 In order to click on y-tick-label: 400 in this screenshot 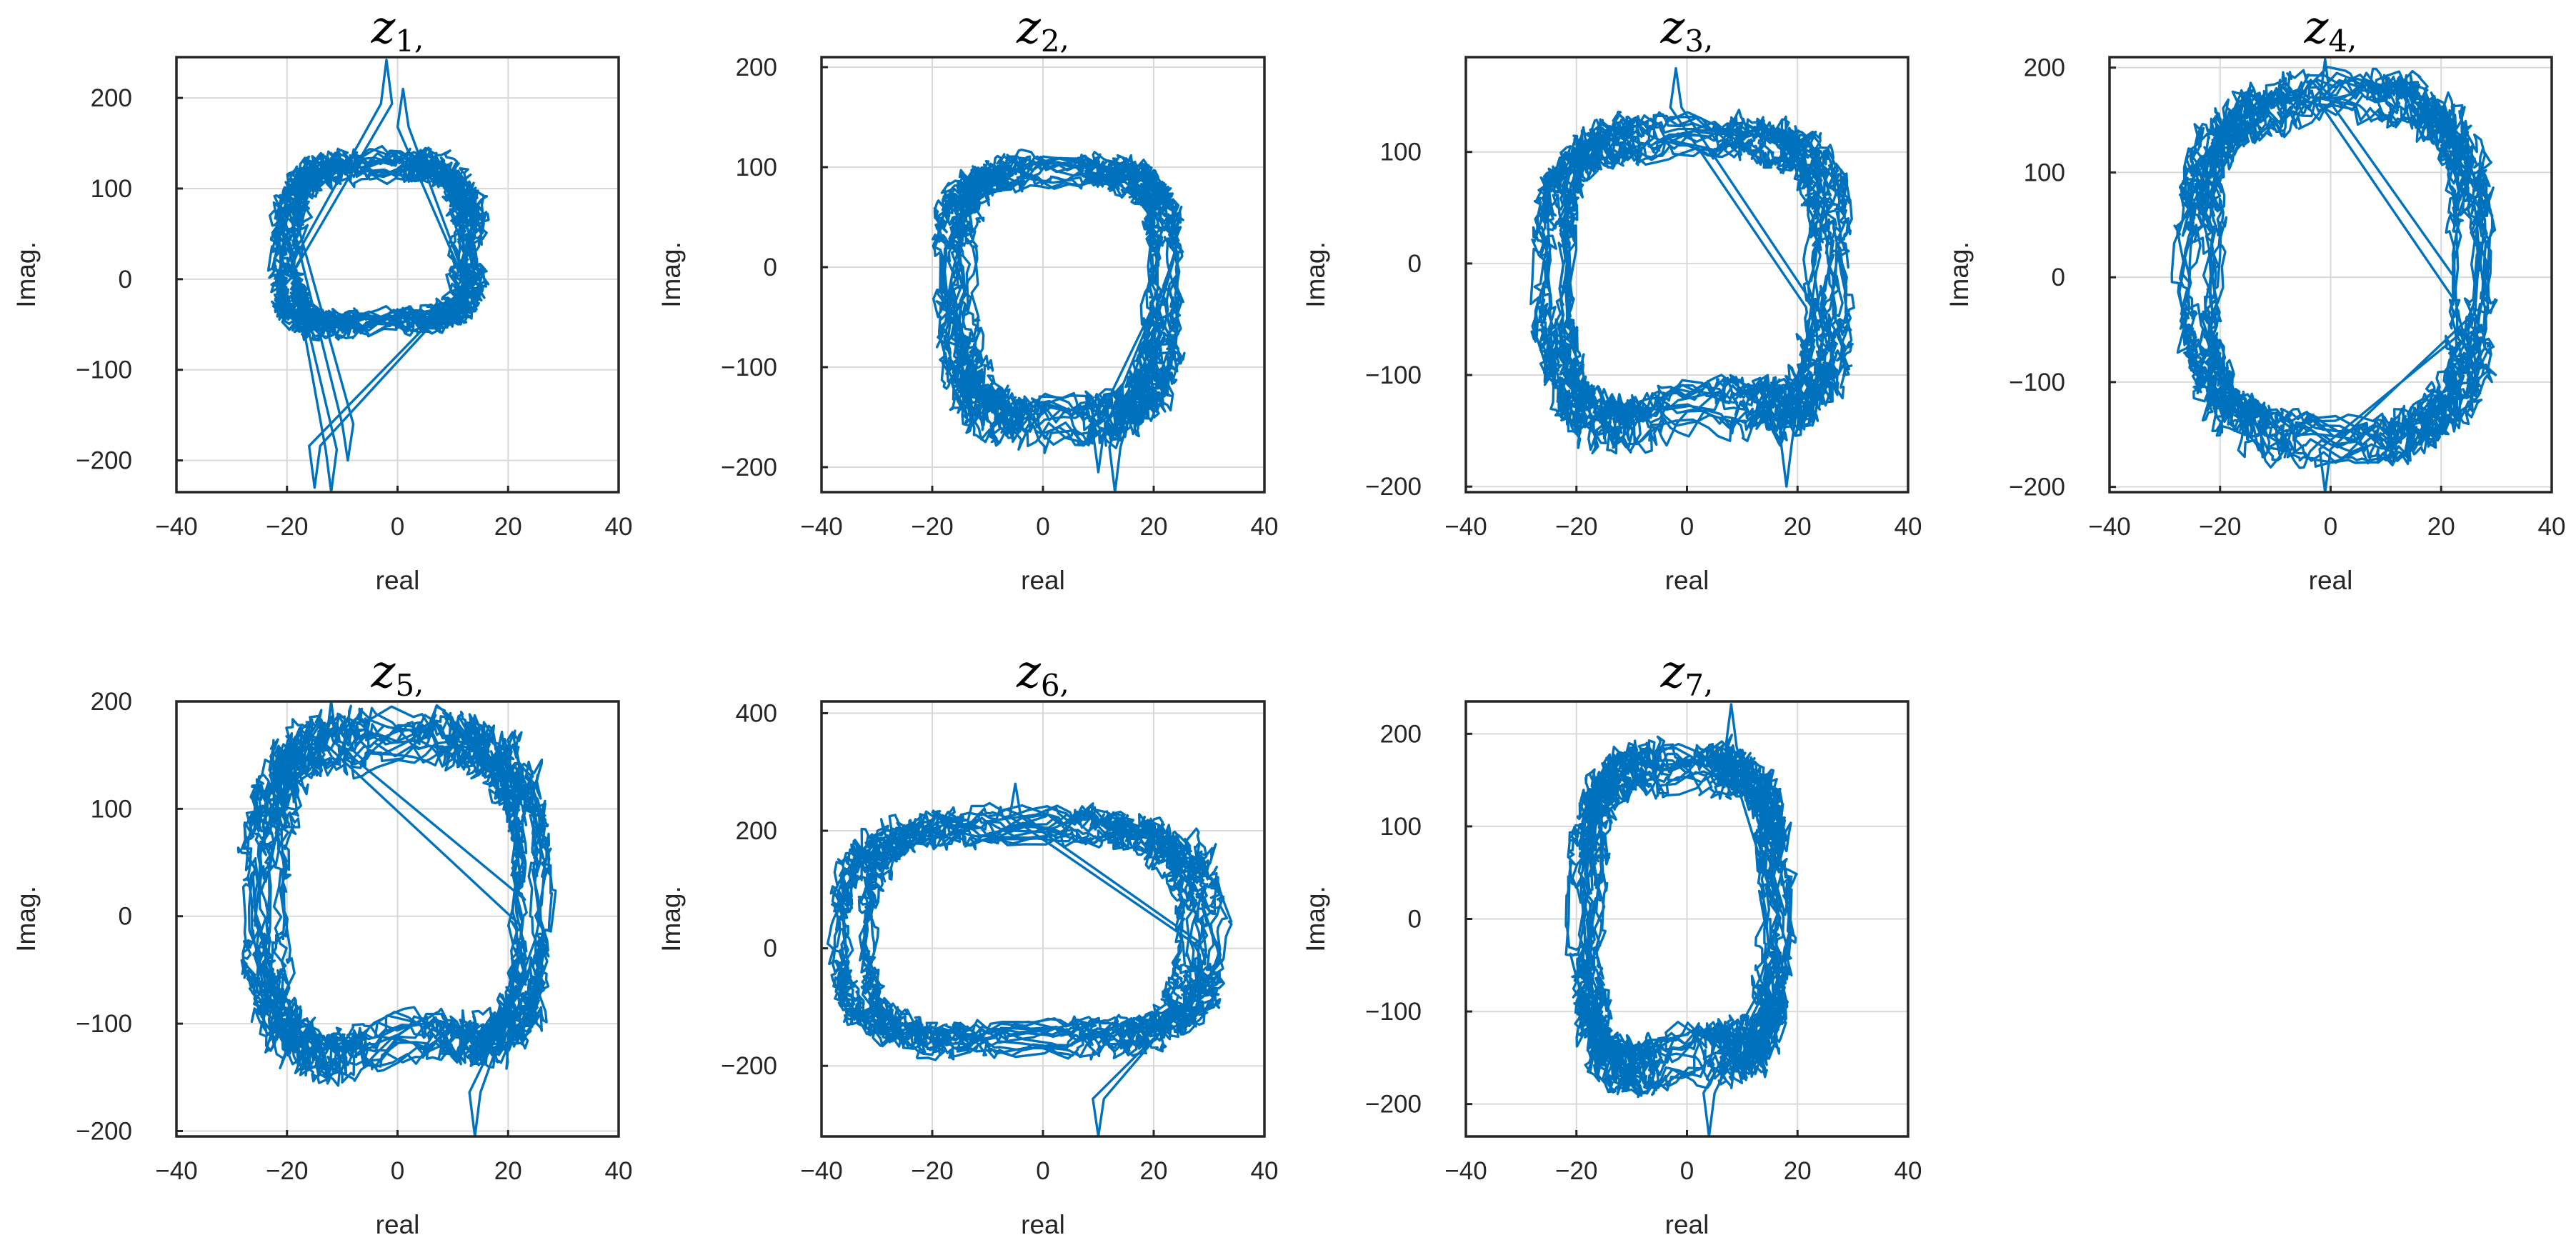, I will do `click(756, 713)`.